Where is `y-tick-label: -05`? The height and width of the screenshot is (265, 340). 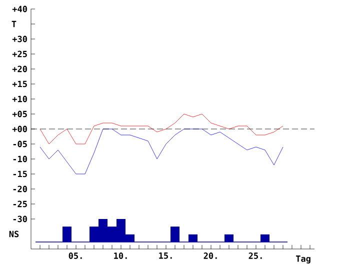
y-tick-label: -05 is located at coordinates (20, 144).